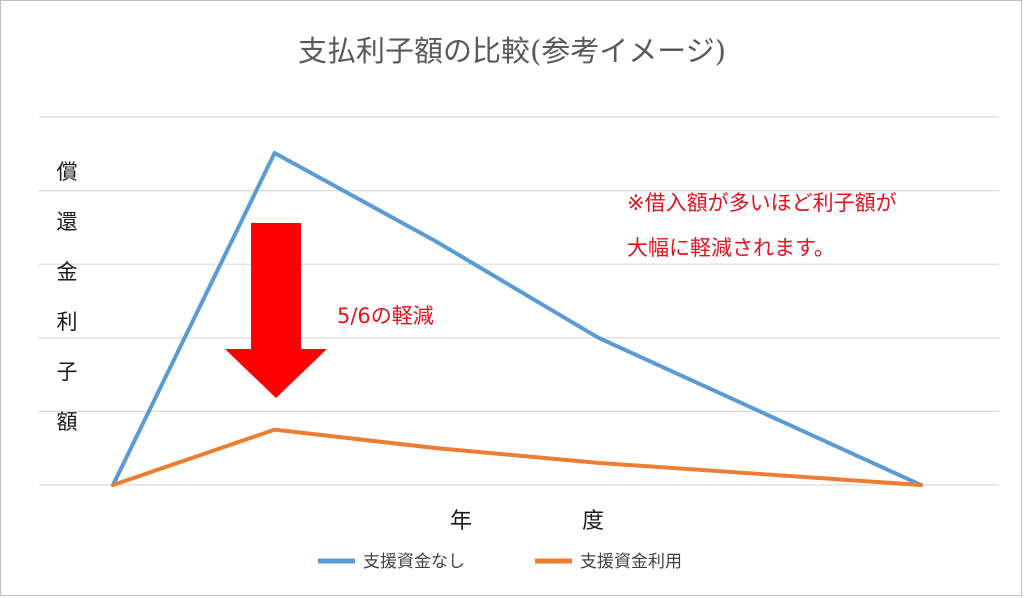  I want to click on y-axis-label-char: 子, so click(67, 372).